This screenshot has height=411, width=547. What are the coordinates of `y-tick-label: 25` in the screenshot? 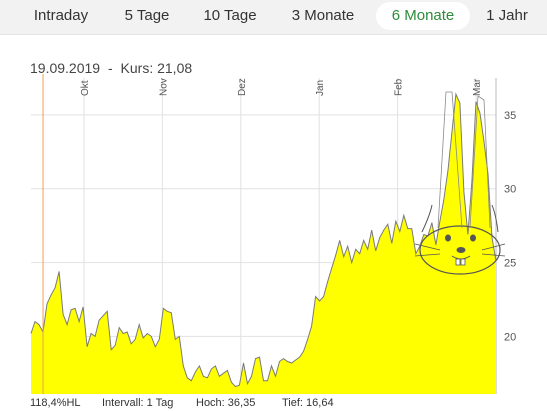 It's located at (510, 264).